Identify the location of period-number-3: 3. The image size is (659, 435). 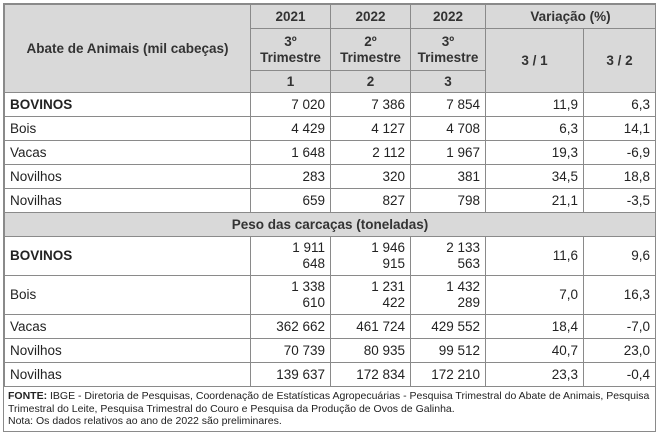
(448, 81).